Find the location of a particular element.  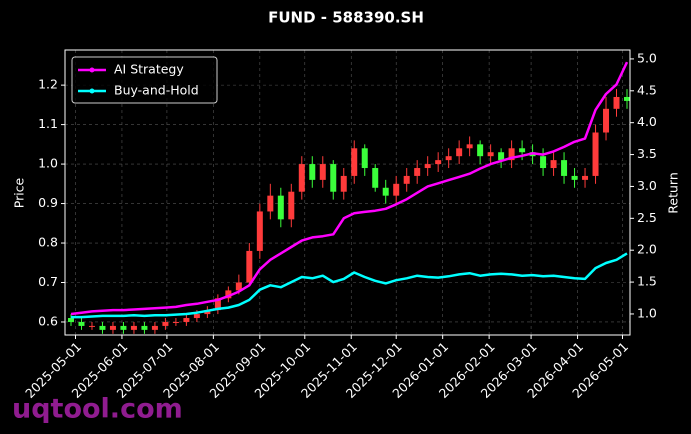

line-series is located at coordinates (349, 285).